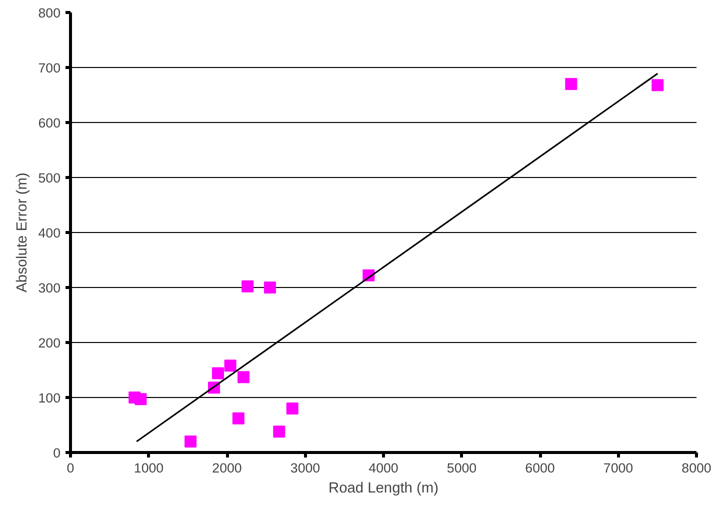  I want to click on y-axis-title: Absolute Error (m), so click(22, 232).